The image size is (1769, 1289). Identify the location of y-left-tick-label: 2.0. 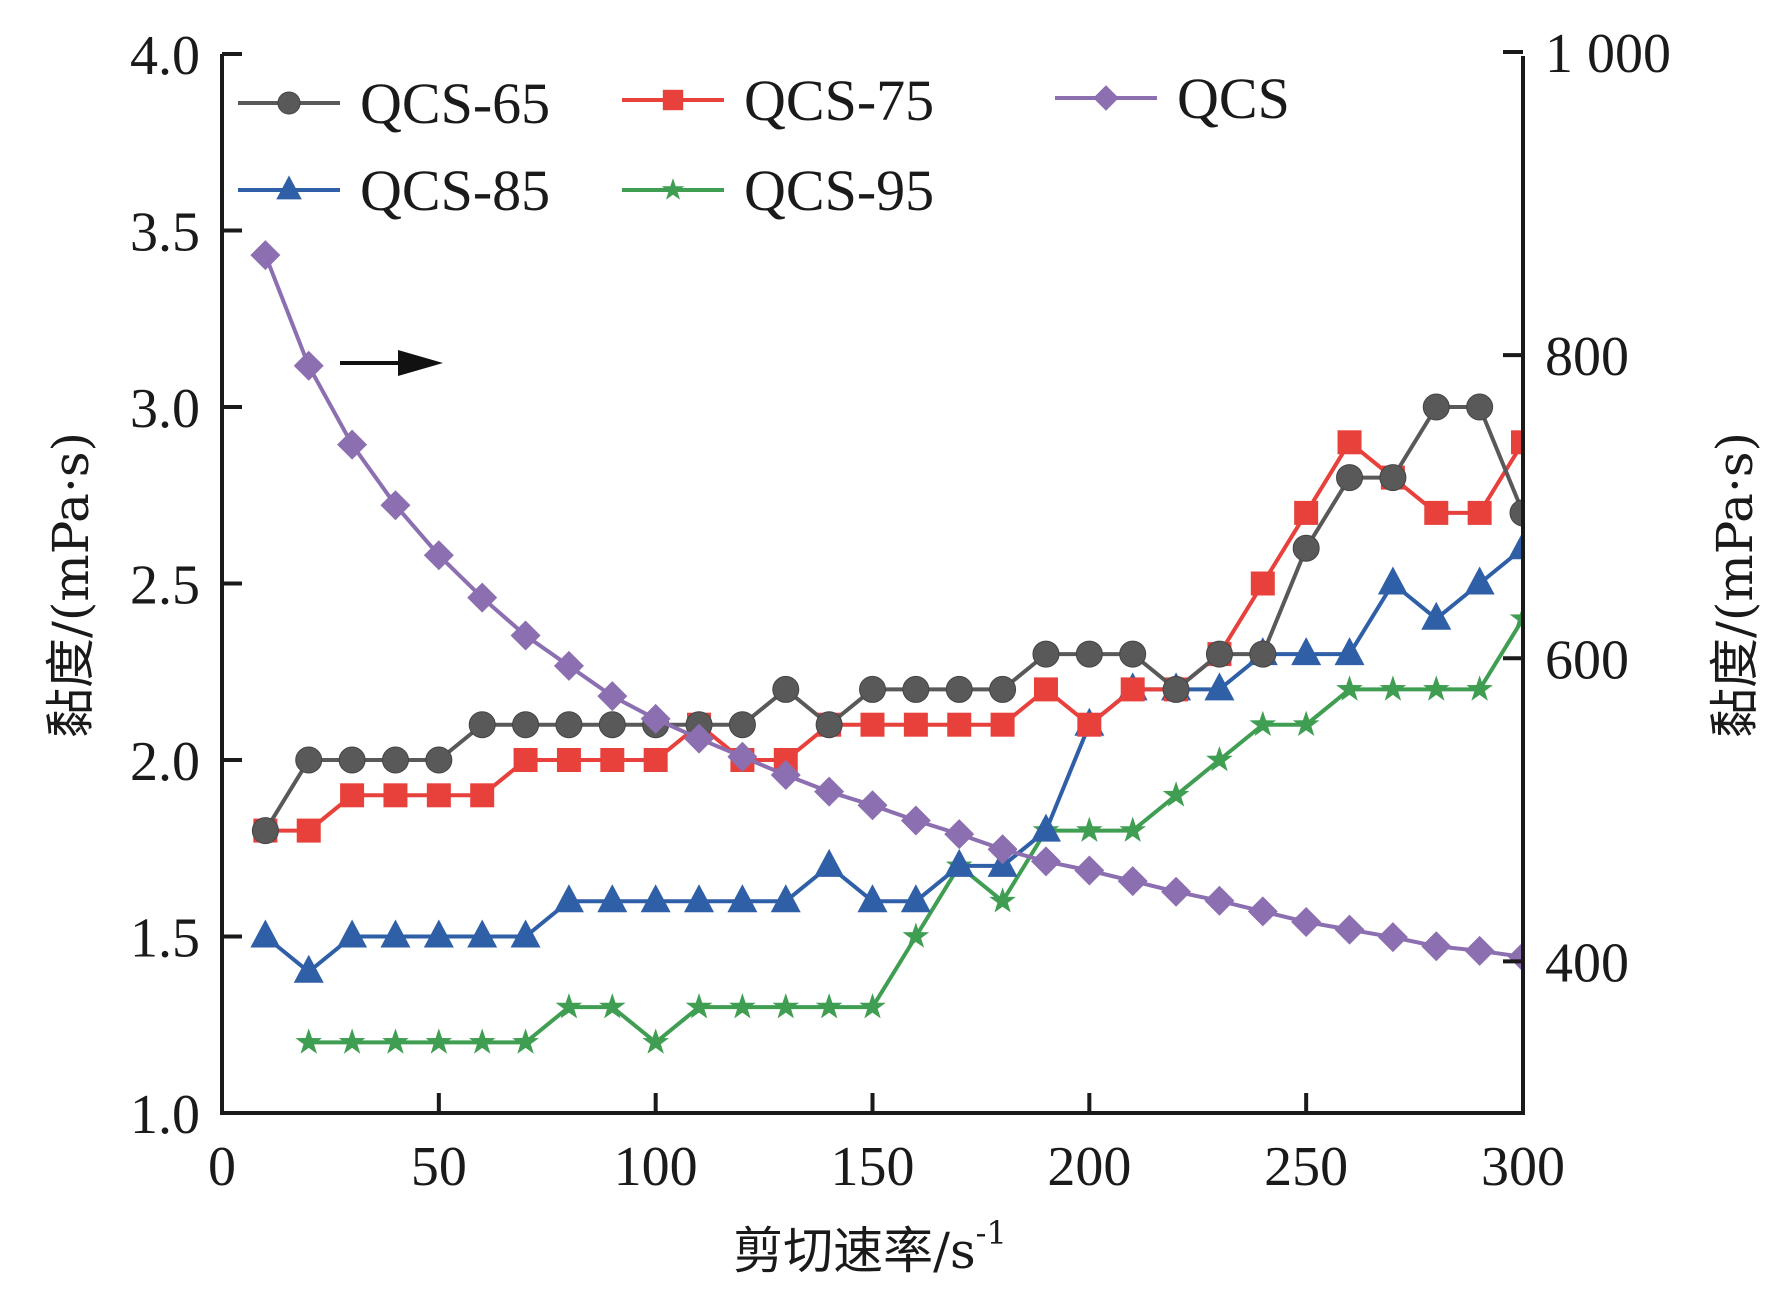
(165, 762).